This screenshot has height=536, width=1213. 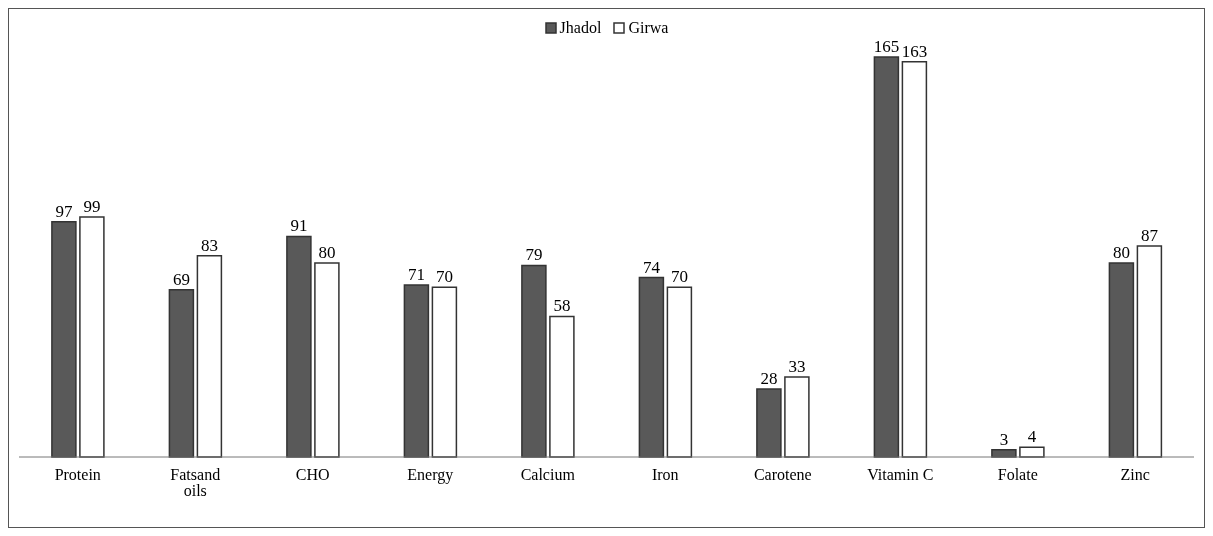 I want to click on x-tick-label: Zinc, so click(x=1135, y=475).